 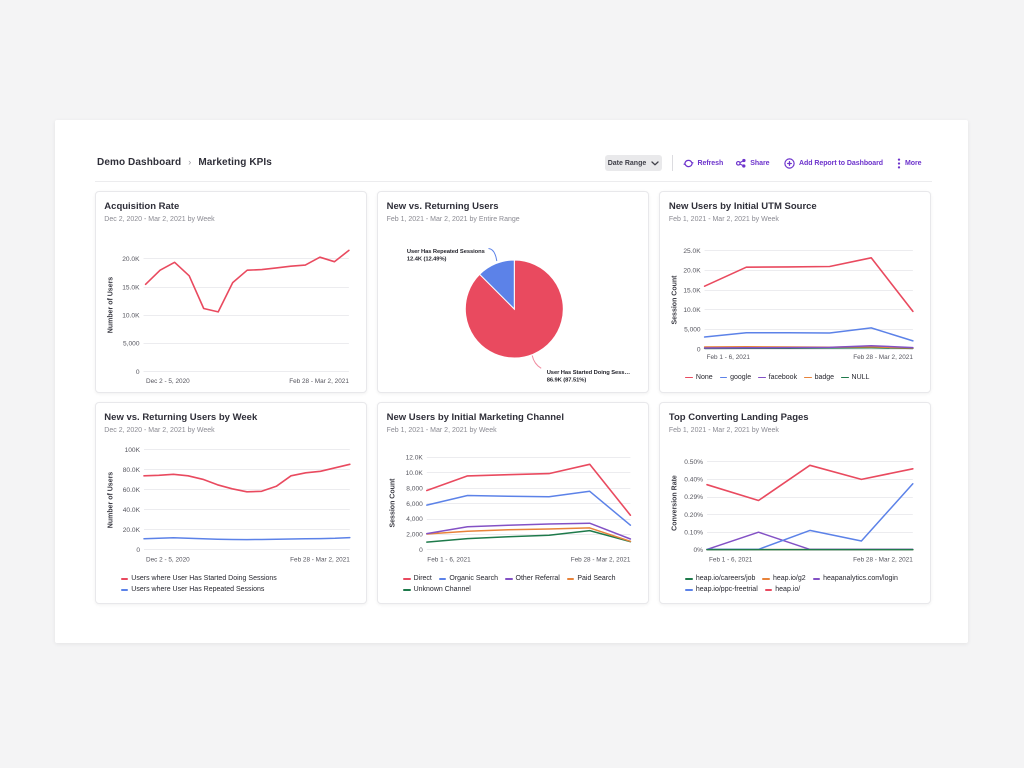 What do you see at coordinates (699, 550) in the screenshot?
I see `svg-text: 0%` at bounding box center [699, 550].